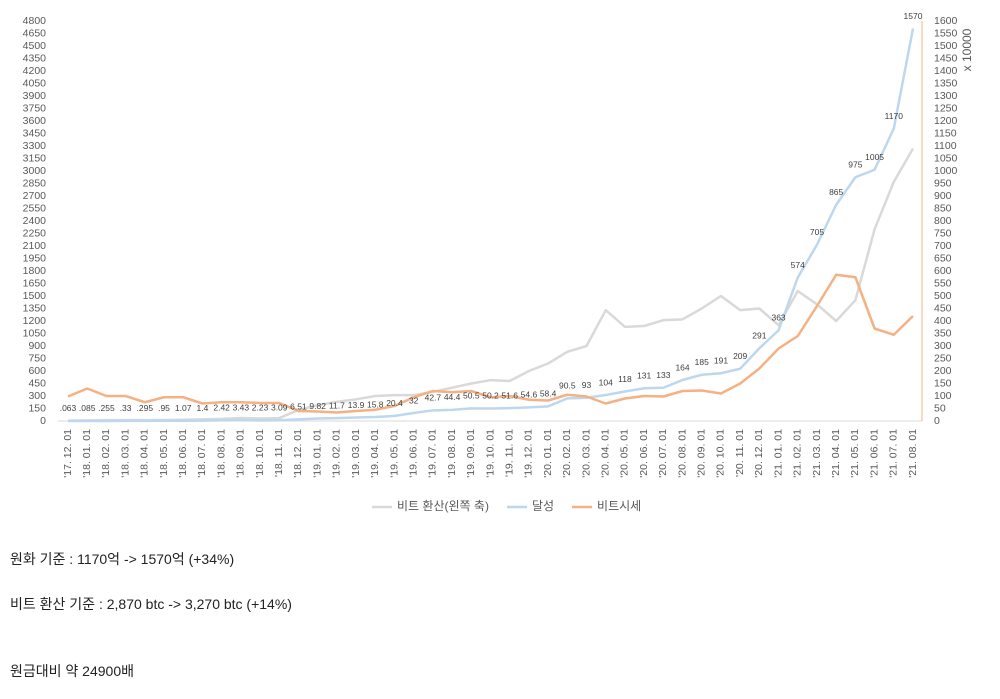  Describe the element at coordinates (721, 361) in the screenshot. I see `data-label: 191` at that location.